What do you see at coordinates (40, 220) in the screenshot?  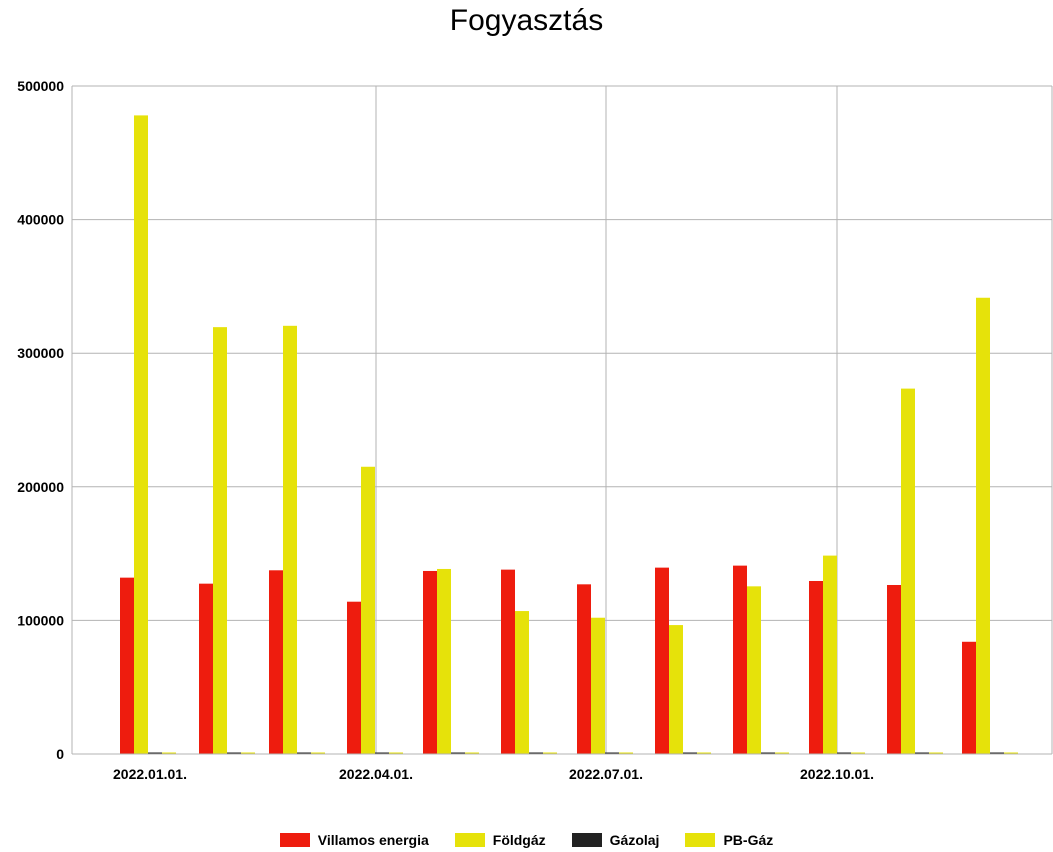 I see `y-tick-label: 400000` at bounding box center [40, 220].